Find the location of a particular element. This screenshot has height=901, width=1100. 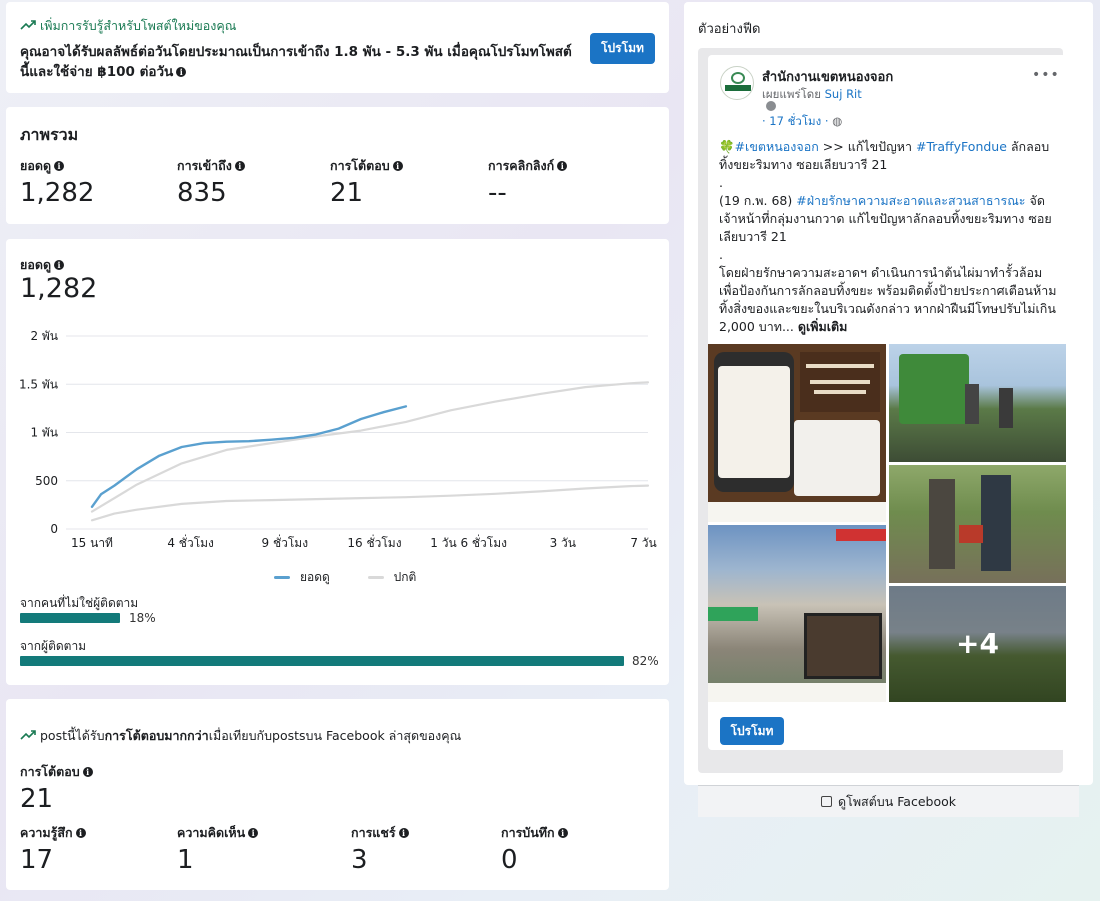

globe-icon: ◍ is located at coordinates (837, 121).